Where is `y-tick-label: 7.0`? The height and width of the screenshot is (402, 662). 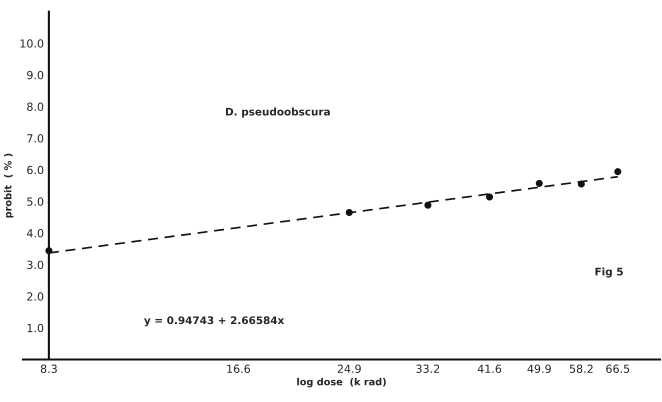
y-tick-label: 7.0 is located at coordinates (35, 138).